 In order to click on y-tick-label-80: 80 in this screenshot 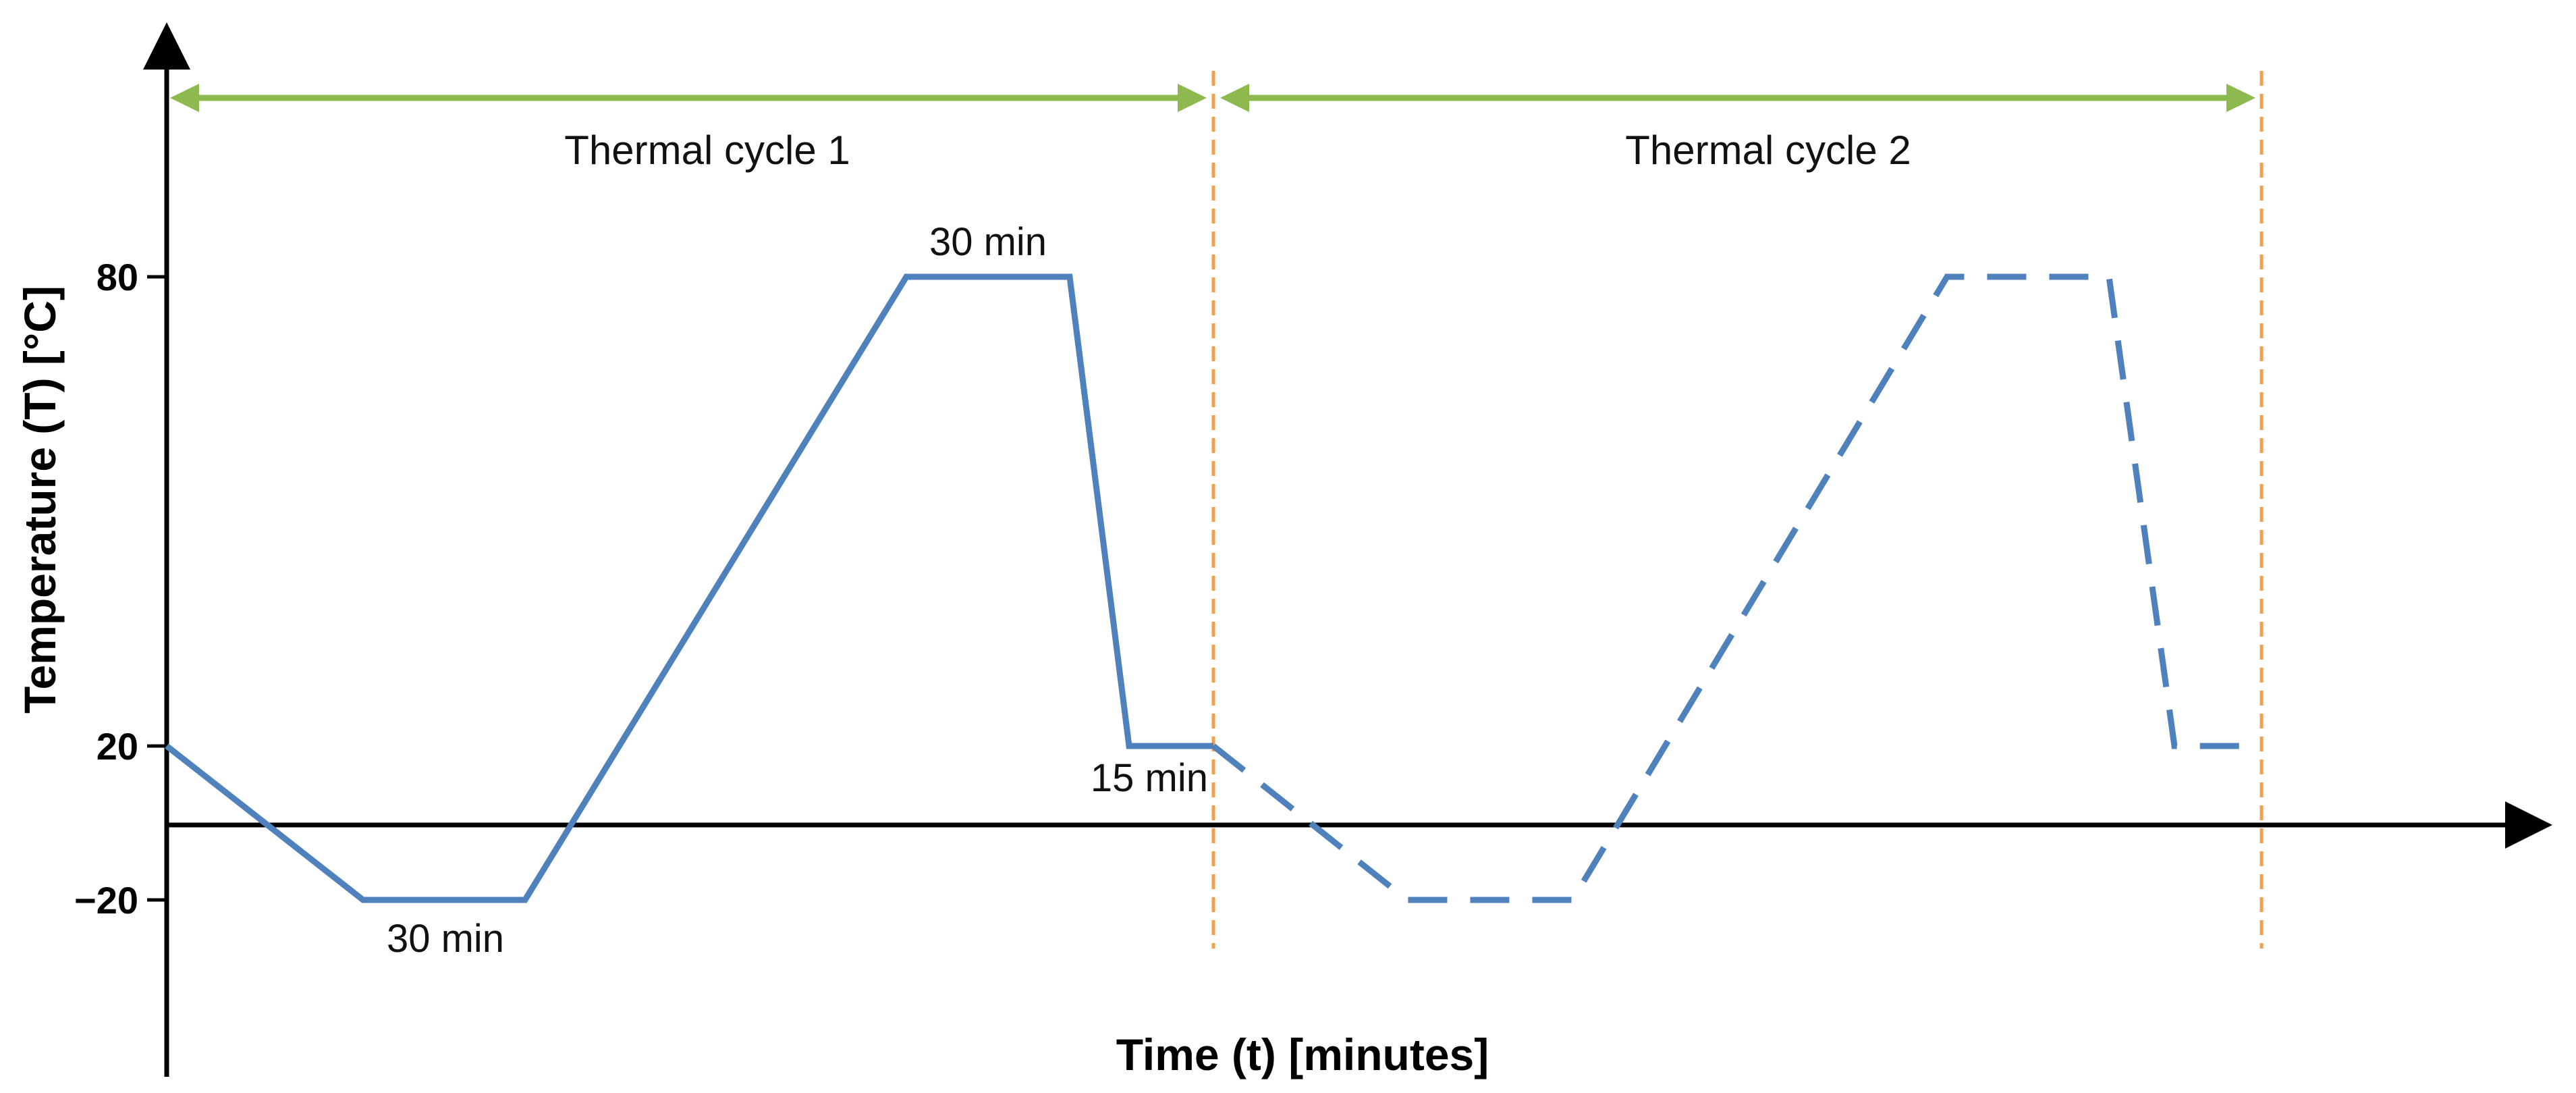, I will do `click(118, 277)`.